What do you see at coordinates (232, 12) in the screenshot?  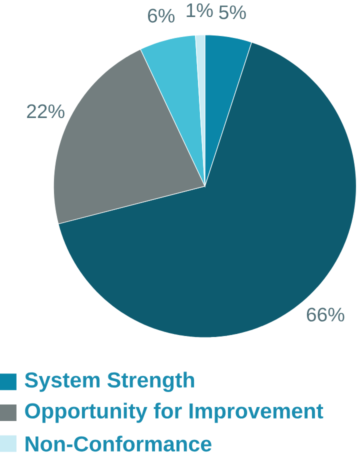 I see `data-label: 5%` at bounding box center [232, 12].